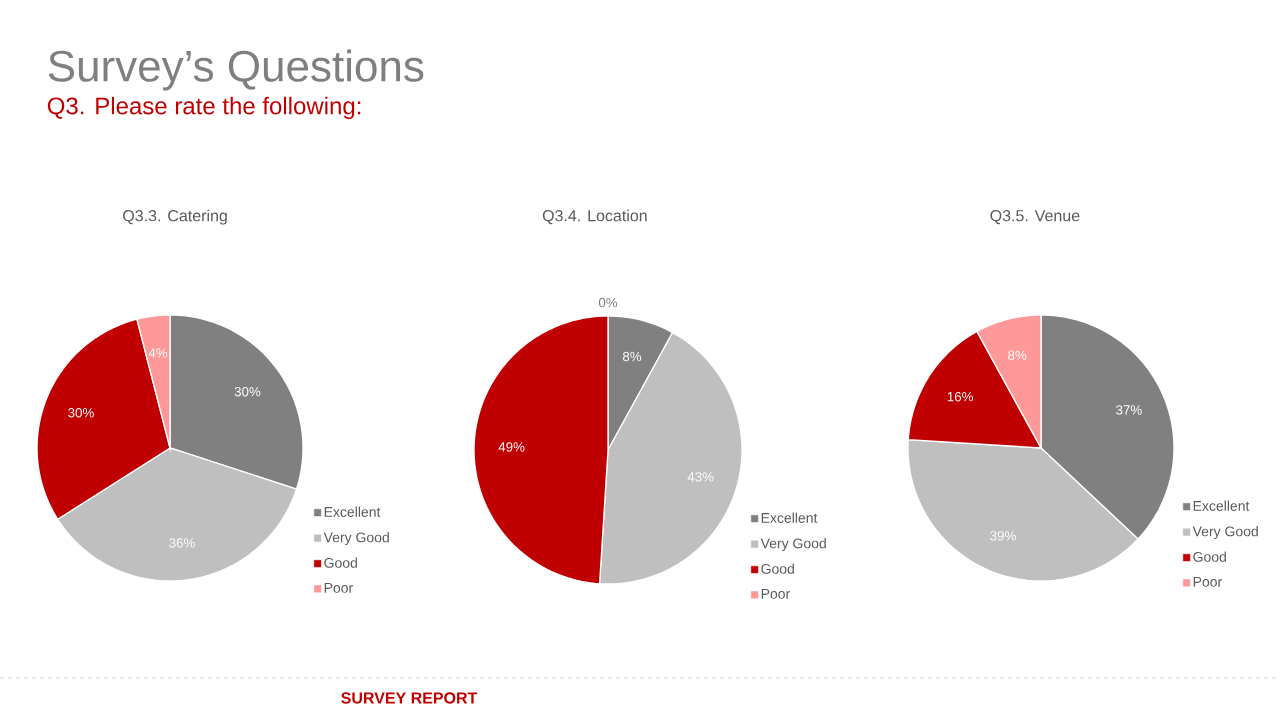  Describe the element at coordinates (960, 396) in the screenshot. I see `data-label: 16%` at that location.